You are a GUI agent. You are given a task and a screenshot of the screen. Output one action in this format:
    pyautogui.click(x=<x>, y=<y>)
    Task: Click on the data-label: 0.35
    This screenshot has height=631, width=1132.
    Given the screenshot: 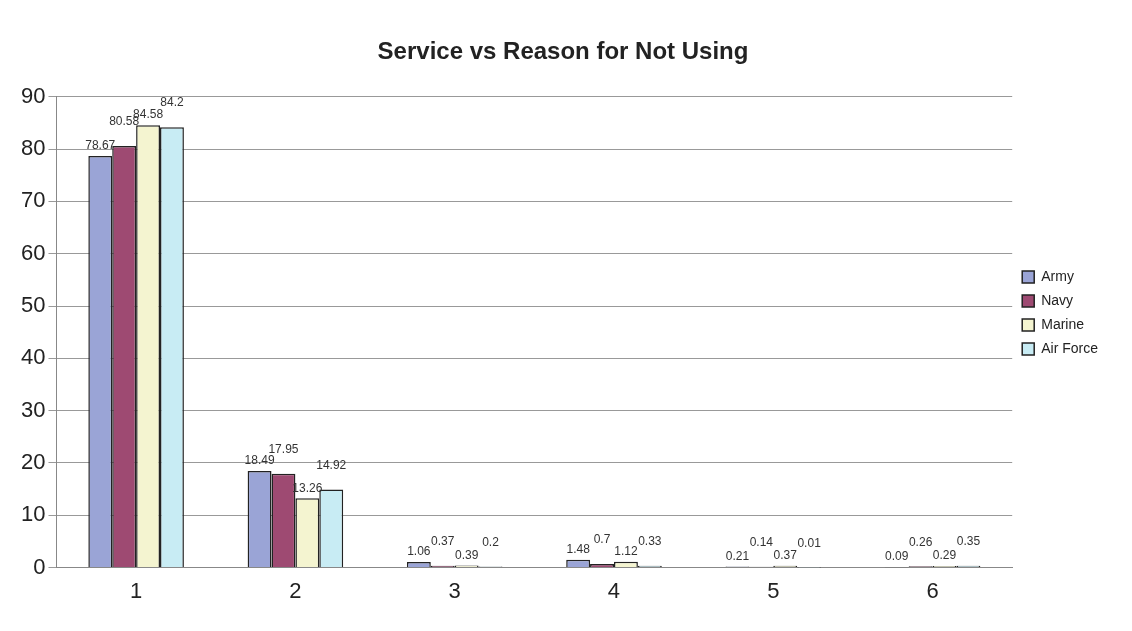 What is the action you would take?
    pyautogui.click(x=968, y=541)
    